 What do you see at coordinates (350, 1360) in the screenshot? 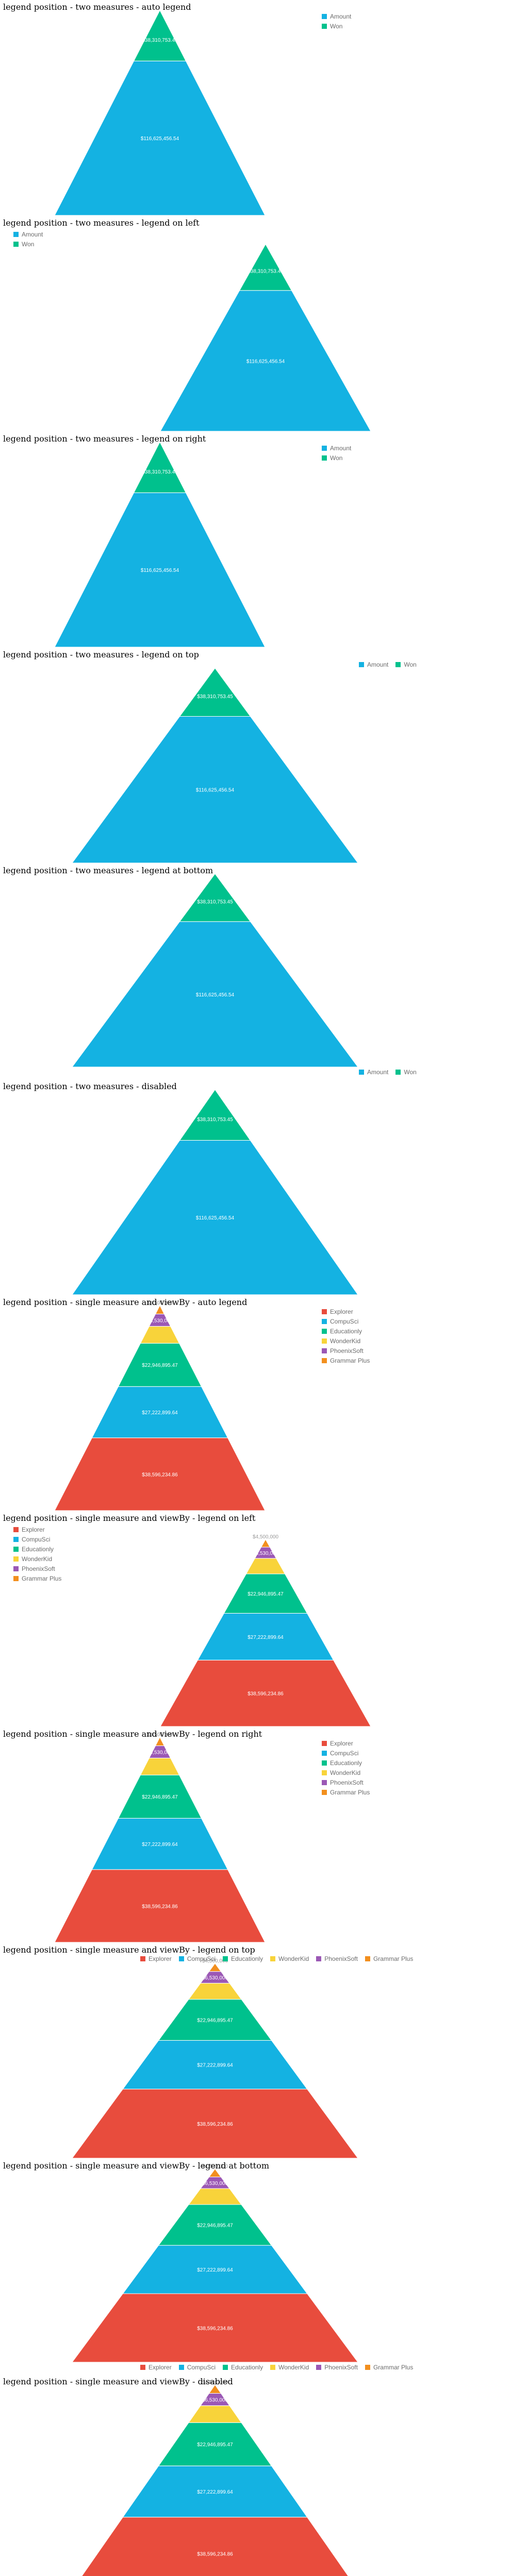
I see `legend-label: Grammar Plus` at bounding box center [350, 1360].